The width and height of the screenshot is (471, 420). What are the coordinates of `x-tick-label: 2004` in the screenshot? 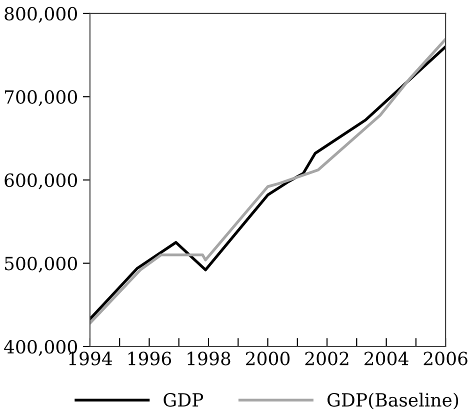 It's located at (386, 359).